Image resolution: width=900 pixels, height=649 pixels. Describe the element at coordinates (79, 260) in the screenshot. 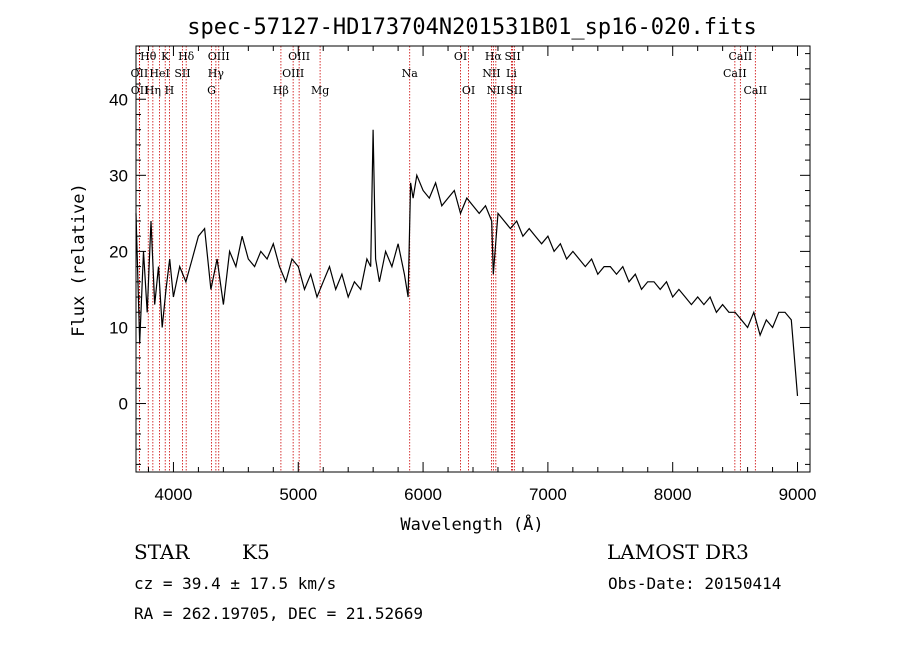

I see `y-axis-label: Flux (relative)` at that location.